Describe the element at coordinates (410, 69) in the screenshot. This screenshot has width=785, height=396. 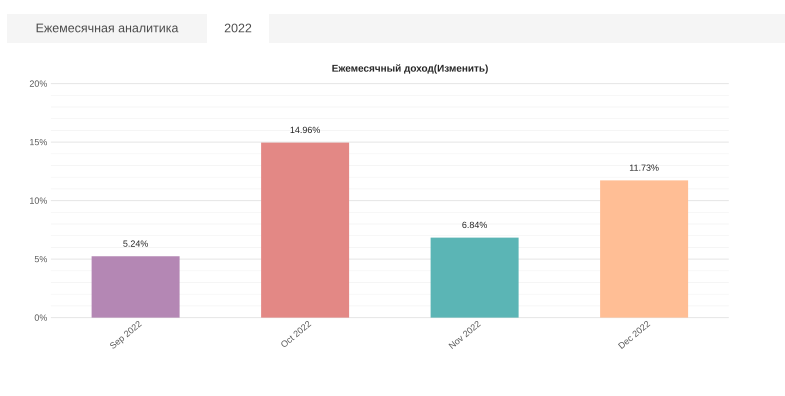
I see `chart-title: Ежемесячный доход(Изменить)` at that location.